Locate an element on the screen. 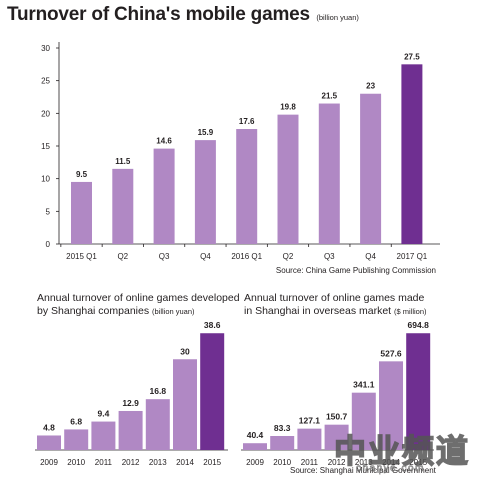 The width and height of the screenshot is (478, 482). right-chart-title-line2: in Shanghai in overseas market is located at coordinates (318, 311).